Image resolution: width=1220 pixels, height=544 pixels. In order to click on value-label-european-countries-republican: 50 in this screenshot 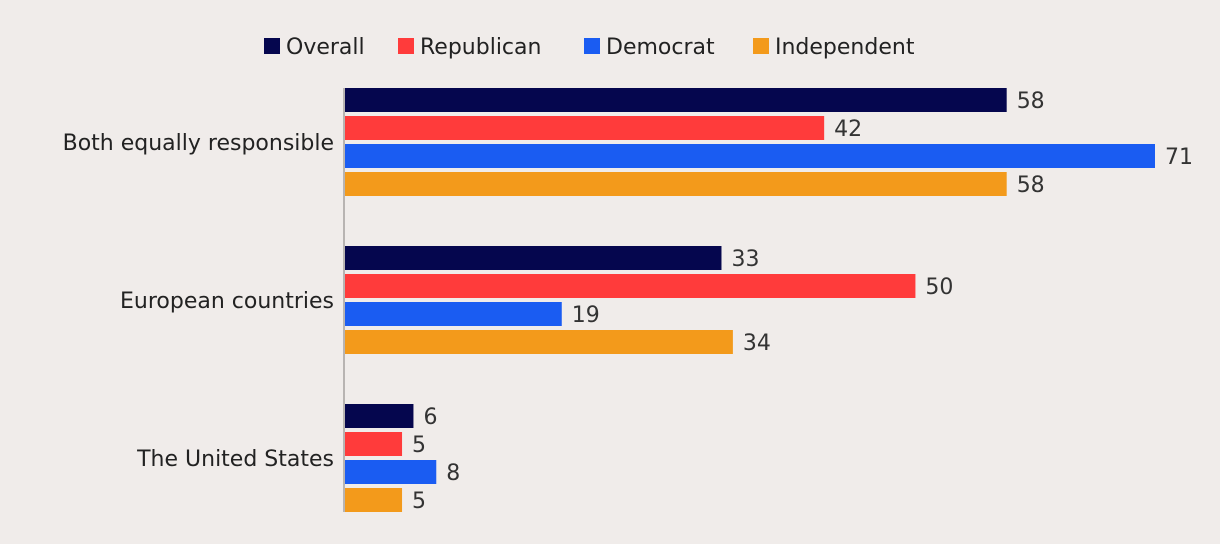, I will do `click(939, 287)`.